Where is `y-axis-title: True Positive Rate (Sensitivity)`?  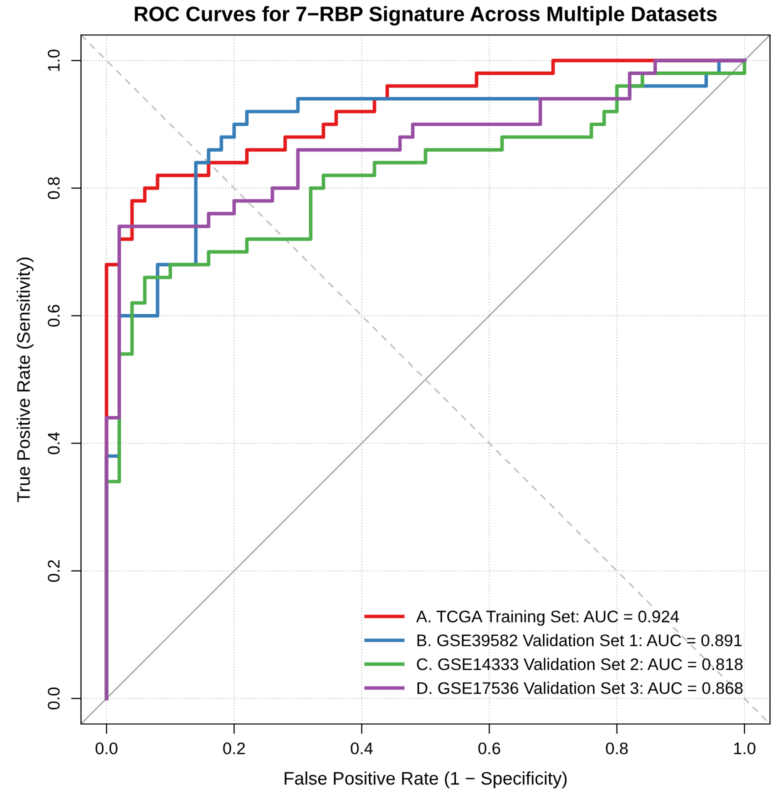 y-axis-title: True Positive Rate (Sensitivity) is located at coordinates (25, 380).